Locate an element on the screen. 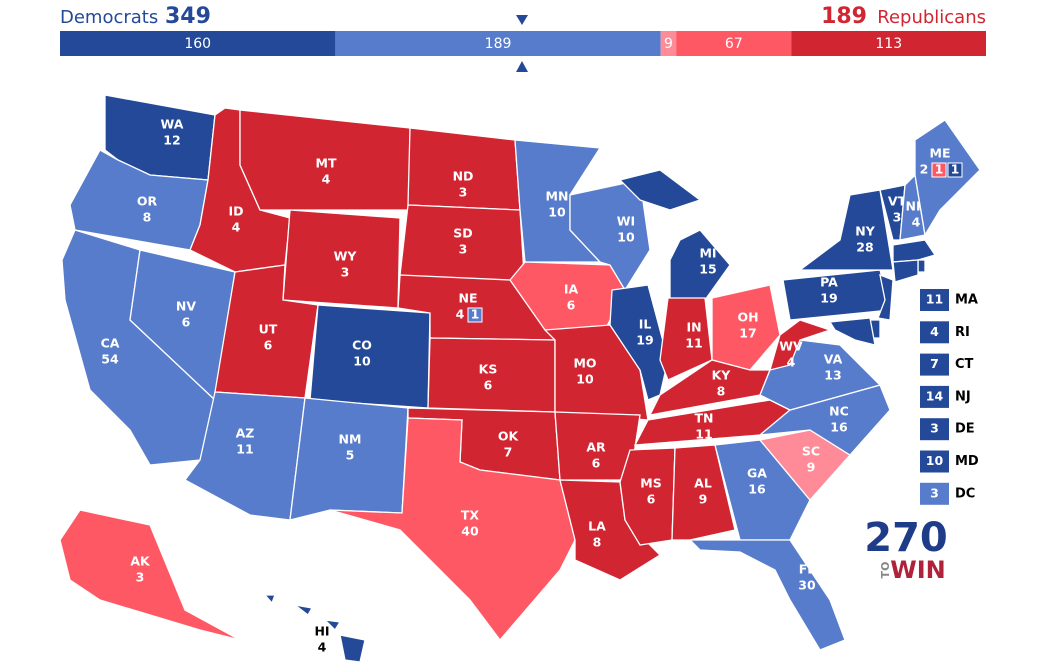 This screenshot has width=1050, height=670. marker-bottom is located at coordinates (522, 66).